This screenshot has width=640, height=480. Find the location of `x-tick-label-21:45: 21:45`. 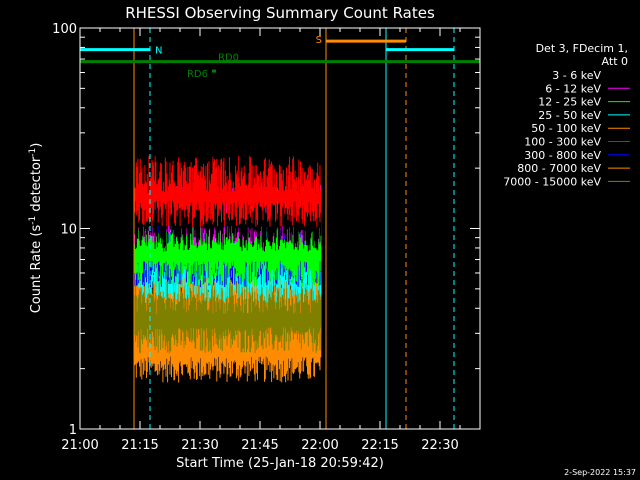

x-tick-label-21:45: 21:45 is located at coordinates (259, 445).